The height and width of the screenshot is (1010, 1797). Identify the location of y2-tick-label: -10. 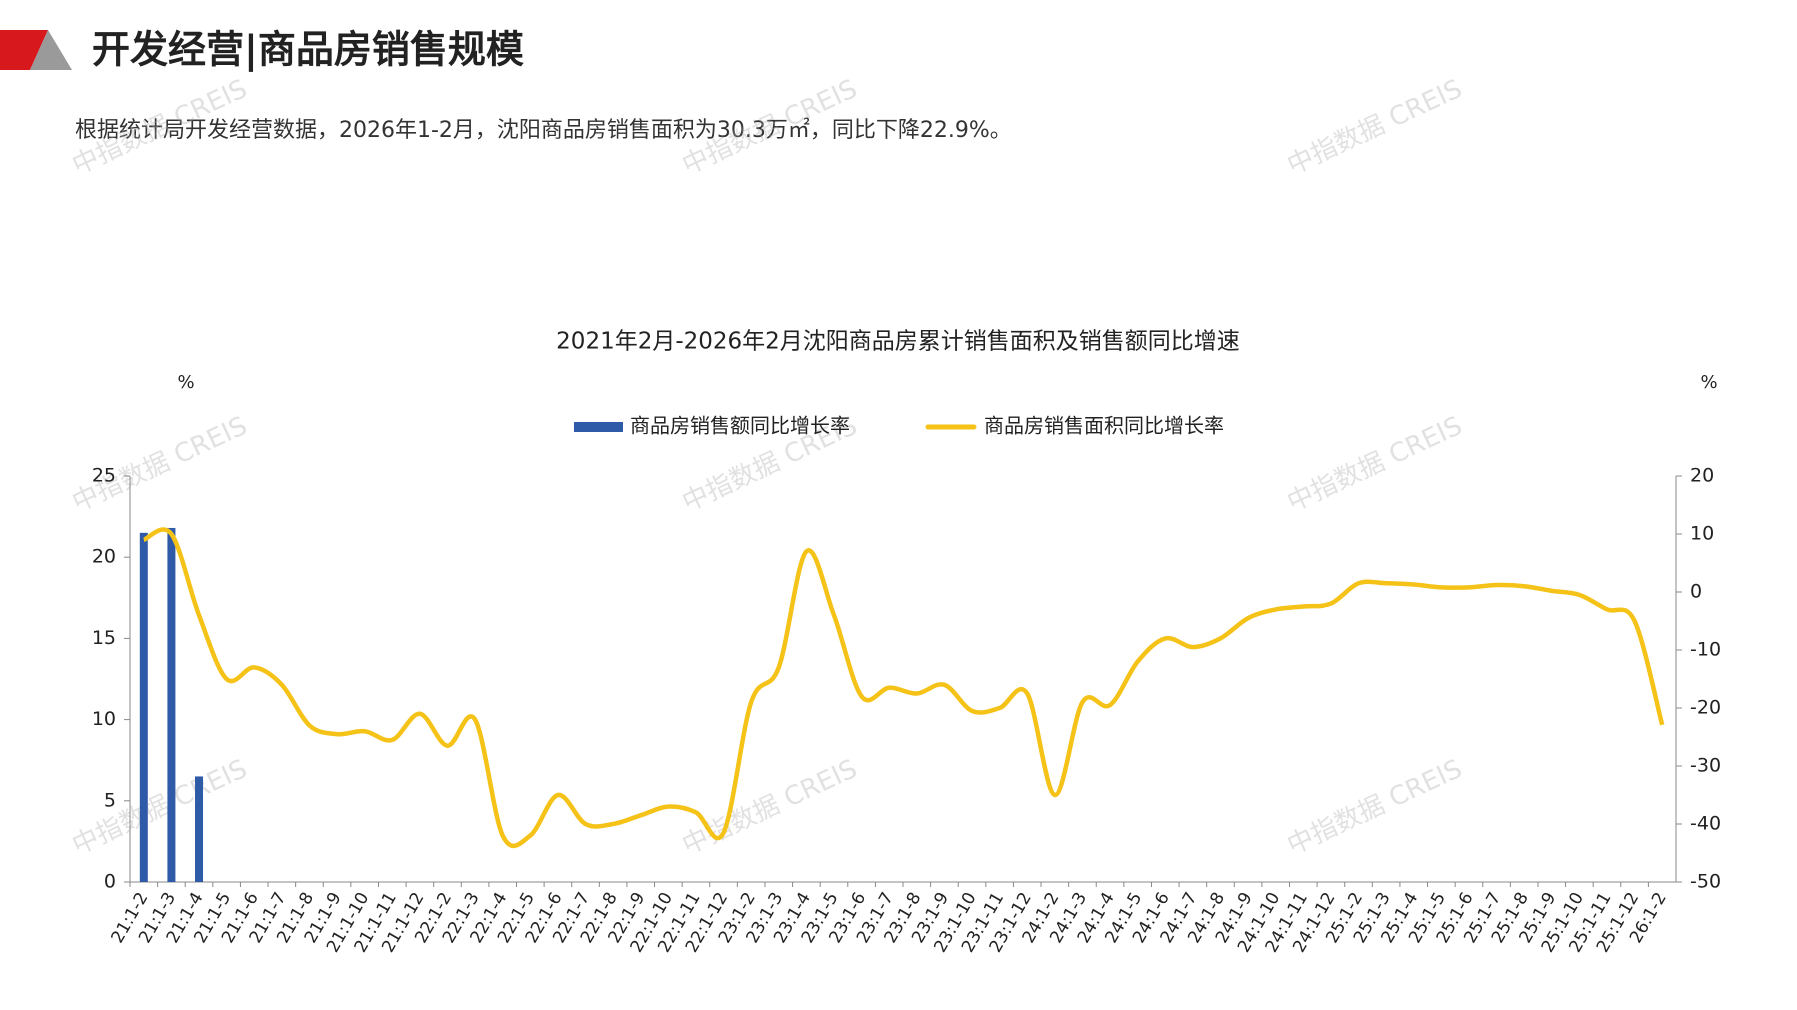
(1705, 650).